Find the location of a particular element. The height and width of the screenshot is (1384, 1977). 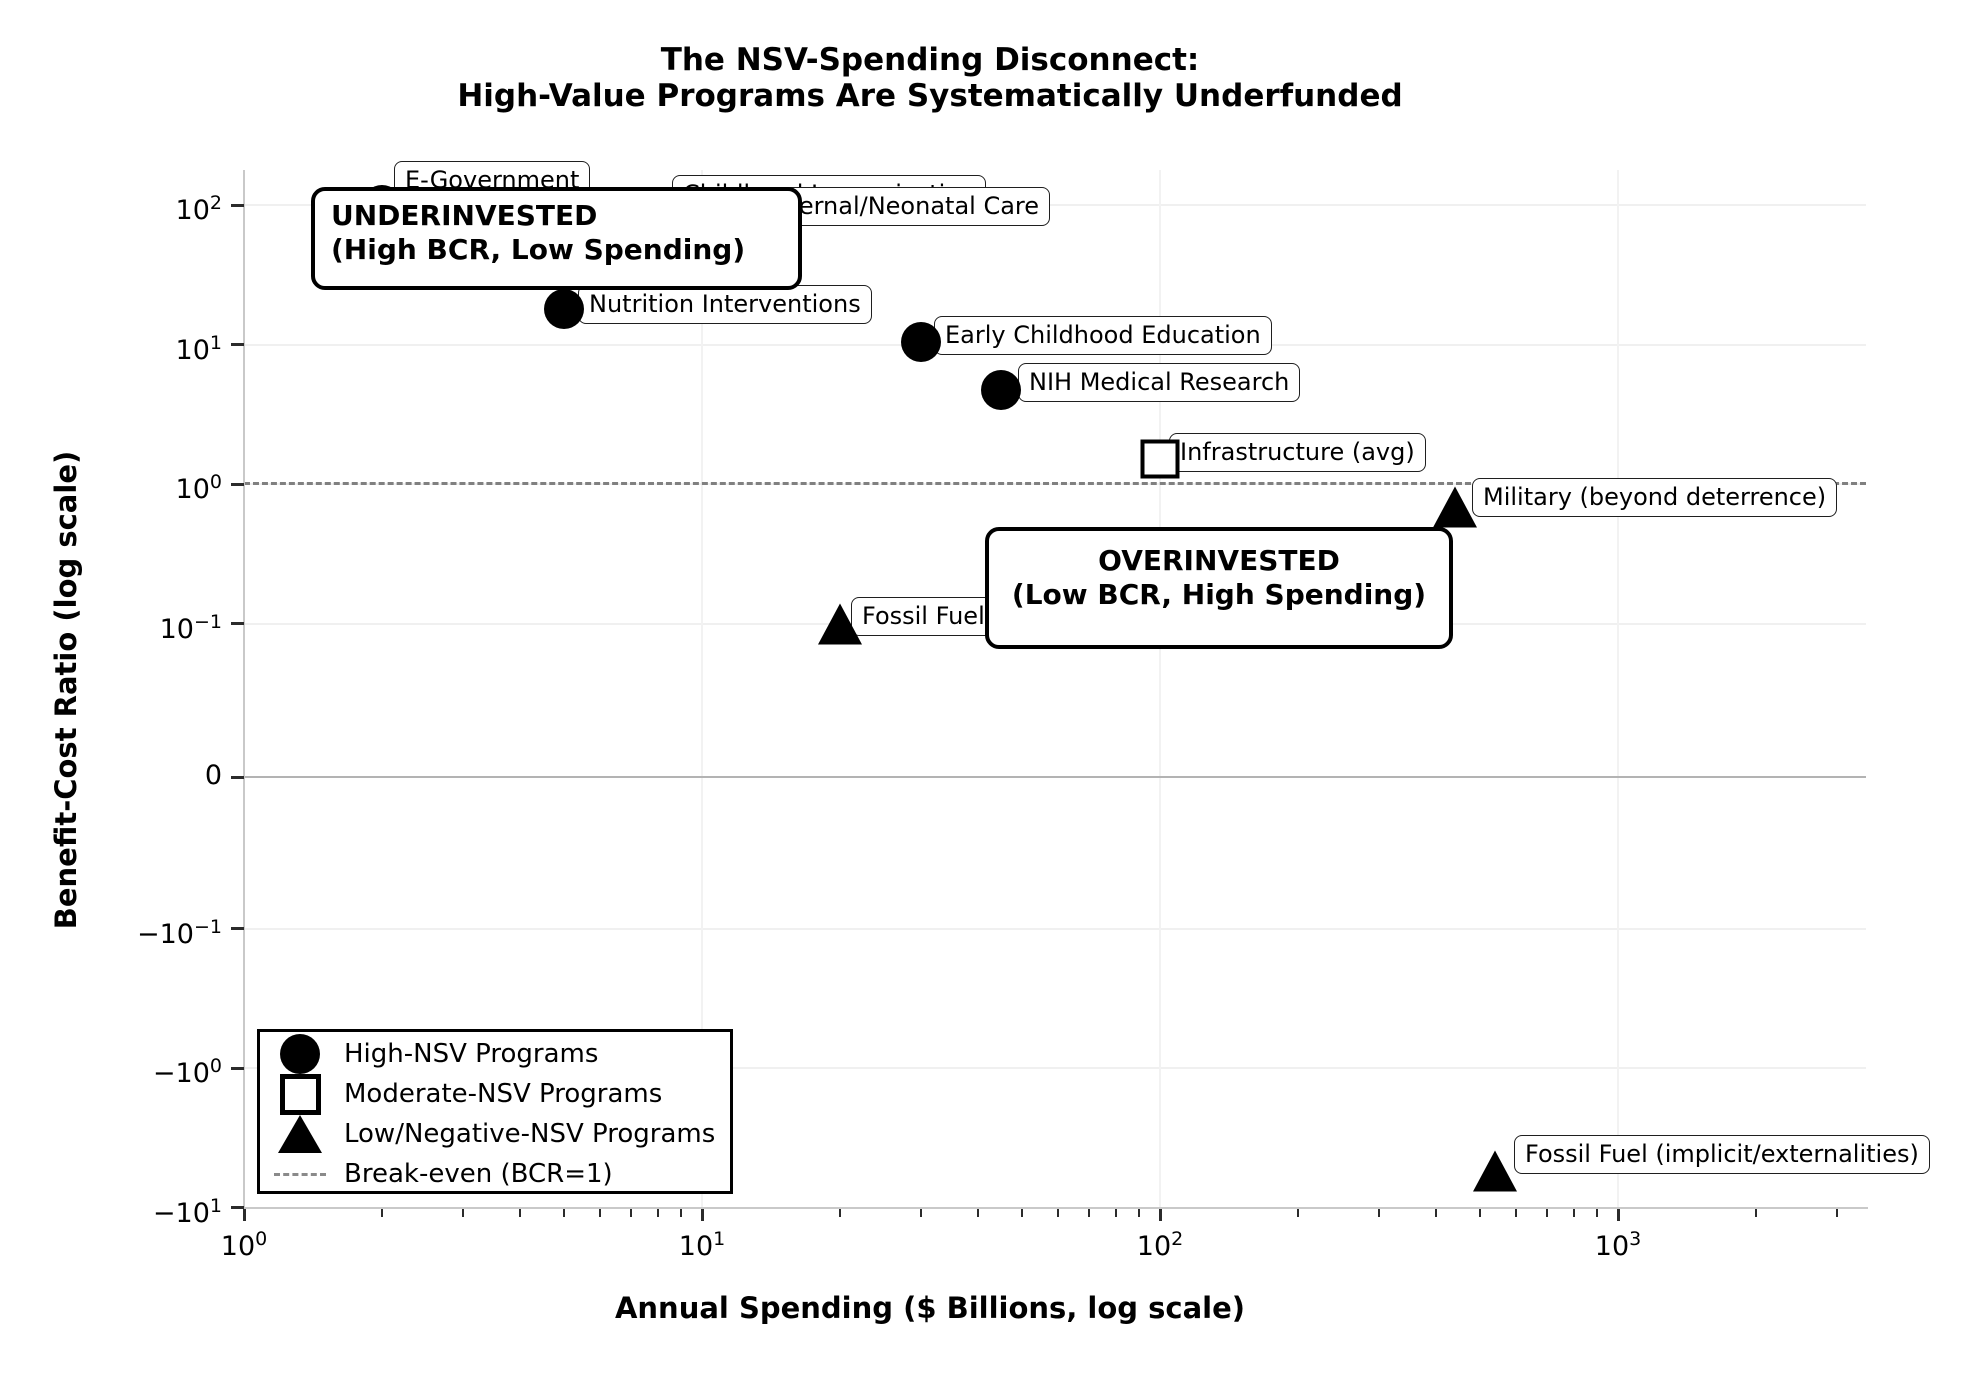

legend-label: Break-even (BCR=1) is located at coordinates (478, 1174).